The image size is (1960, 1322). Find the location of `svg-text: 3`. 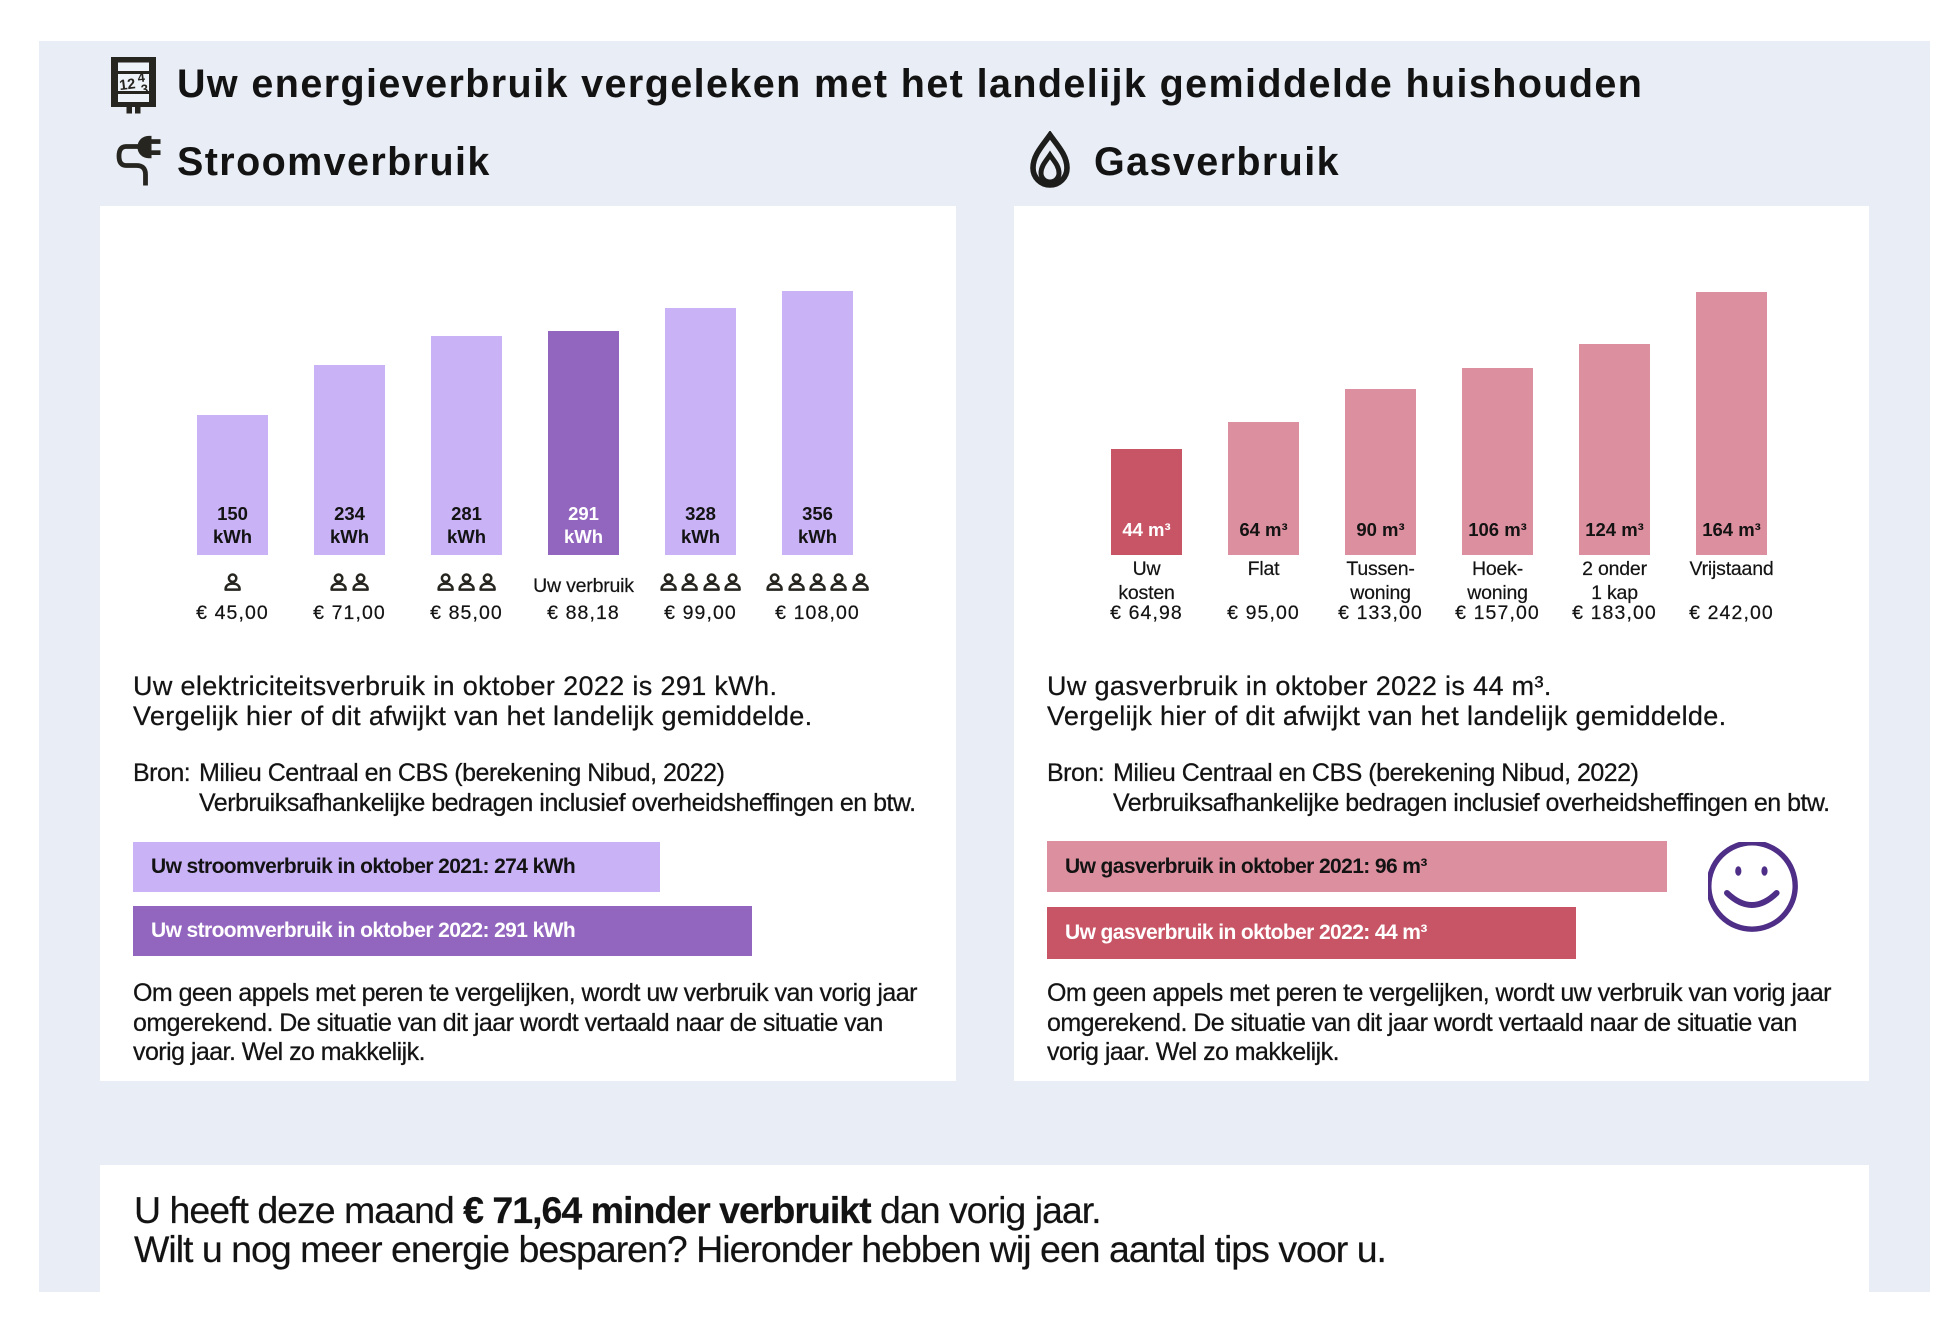

svg-text: 3 is located at coordinates (144, 89).